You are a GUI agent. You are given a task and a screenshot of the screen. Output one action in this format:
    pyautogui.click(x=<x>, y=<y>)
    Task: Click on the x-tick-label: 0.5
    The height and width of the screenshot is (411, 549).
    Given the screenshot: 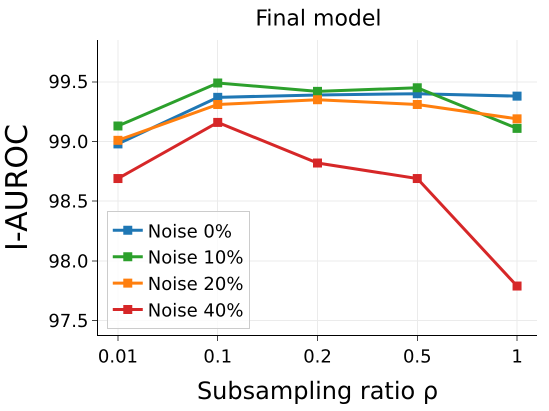 What is the action you would take?
    pyautogui.click(x=417, y=357)
    